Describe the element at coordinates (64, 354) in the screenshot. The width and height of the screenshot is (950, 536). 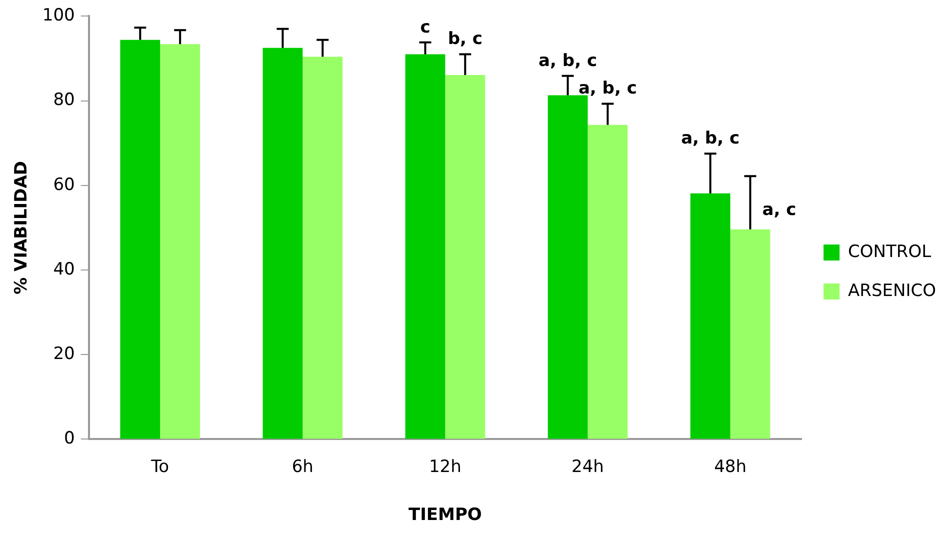
I see `y-tick-label: 20` at that location.